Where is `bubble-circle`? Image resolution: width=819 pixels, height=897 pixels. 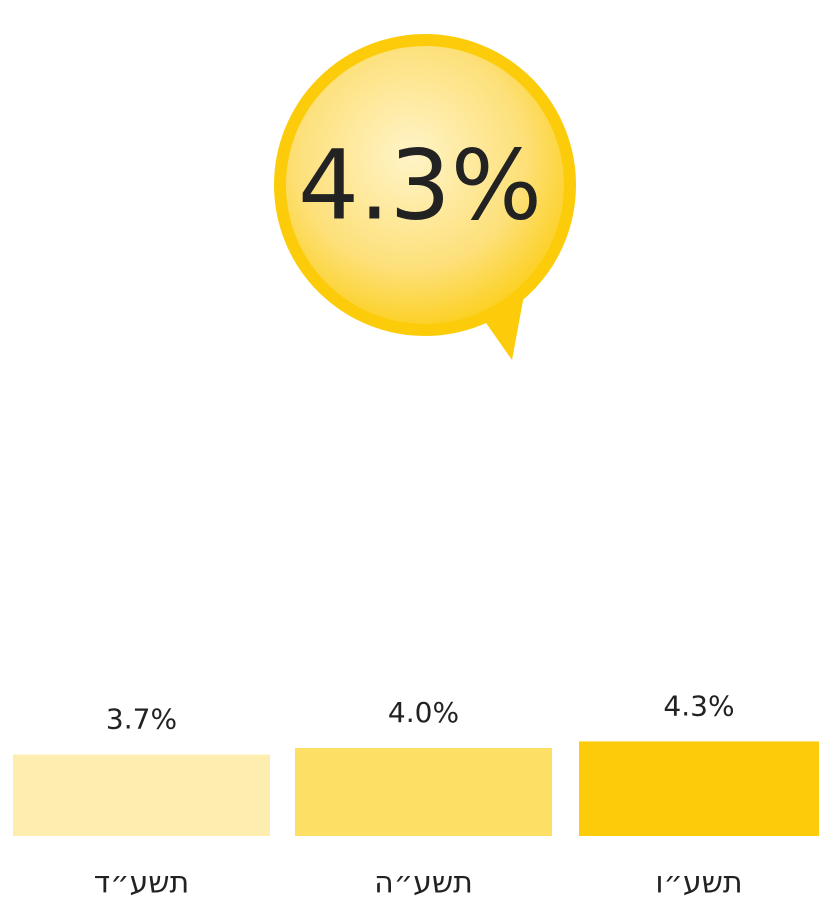 bubble-circle is located at coordinates (425, 185).